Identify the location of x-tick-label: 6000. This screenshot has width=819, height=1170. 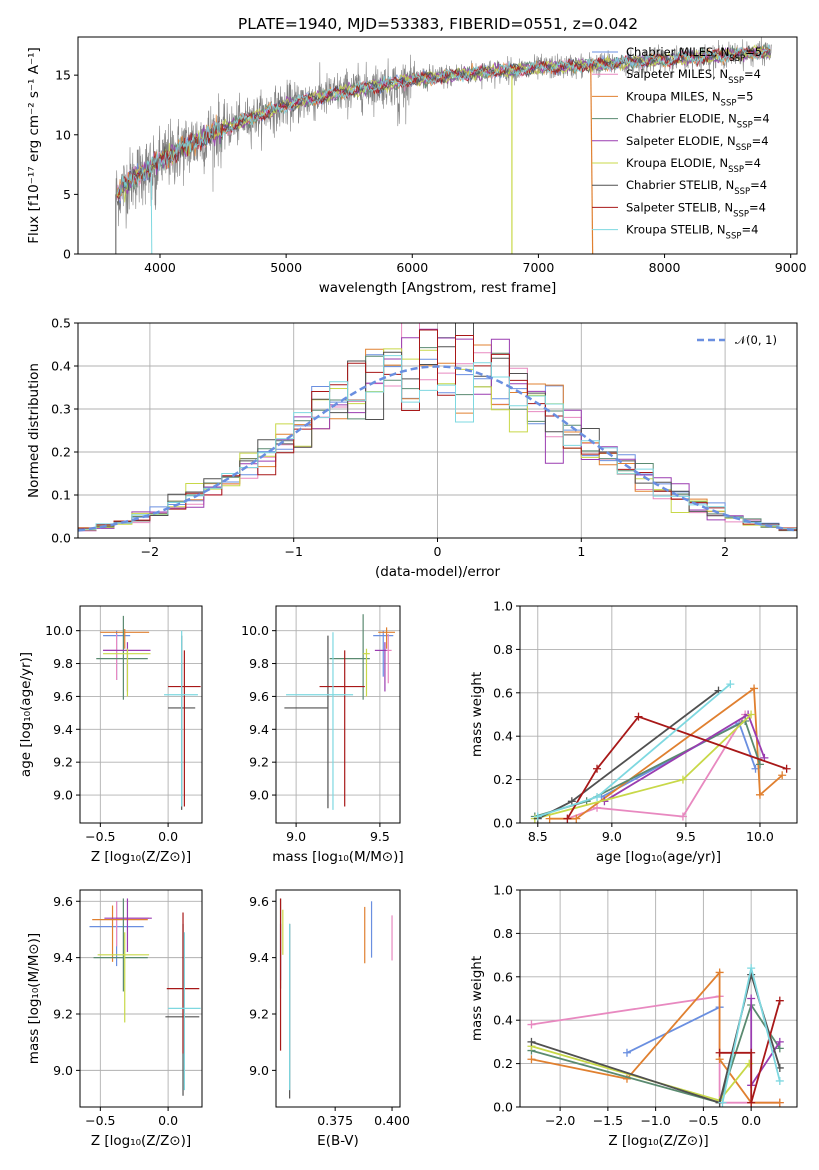
(412, 267).